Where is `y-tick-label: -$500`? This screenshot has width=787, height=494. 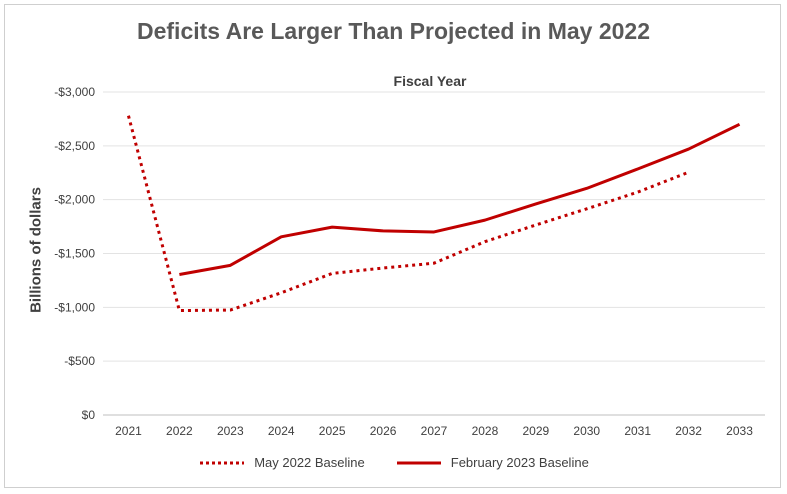
y-tick-label: -$500 is located at coordinates (79, 361).